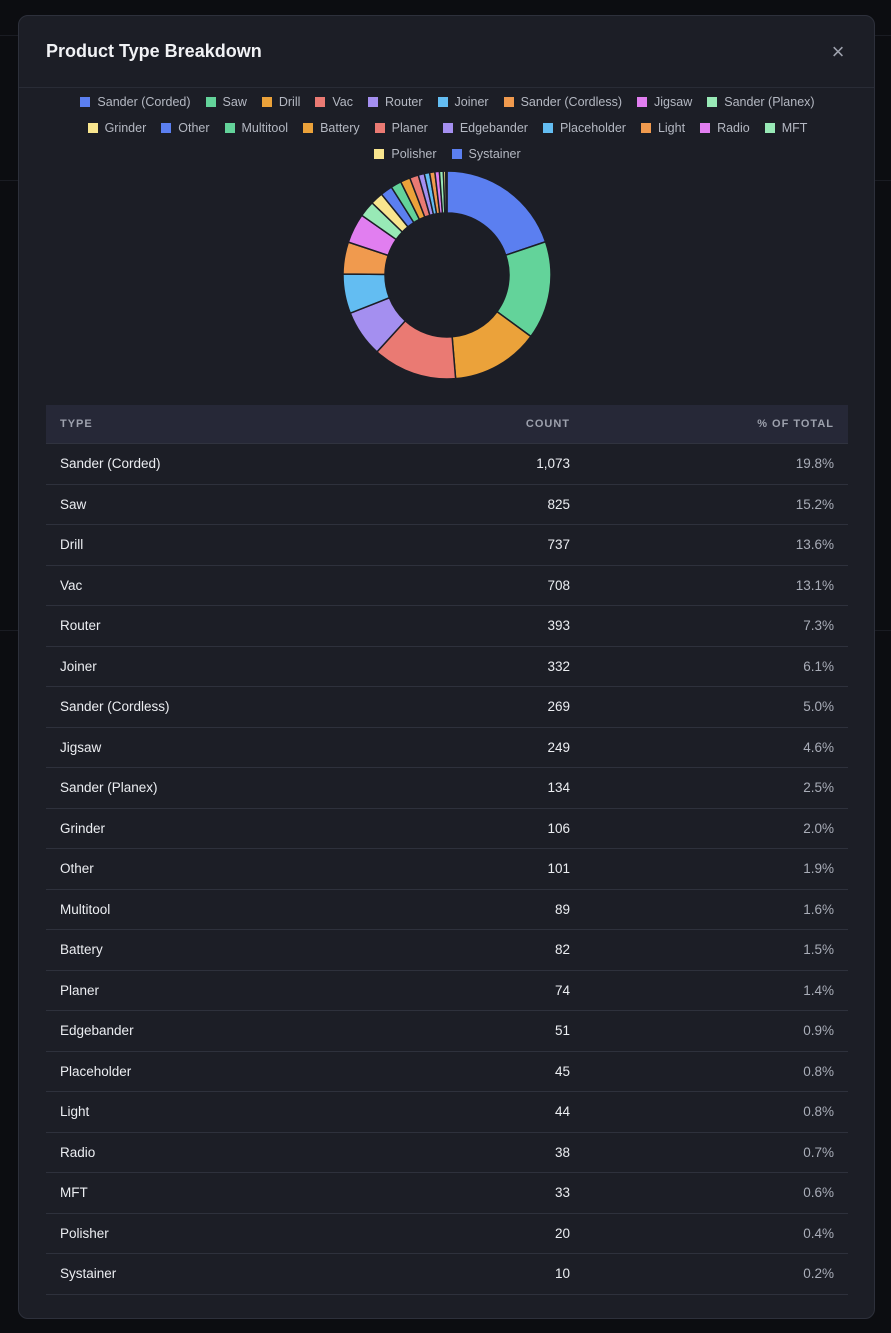 The image size is (891, 1333). I want to click on legend-label: Sander (Corded), so click(144, 102).